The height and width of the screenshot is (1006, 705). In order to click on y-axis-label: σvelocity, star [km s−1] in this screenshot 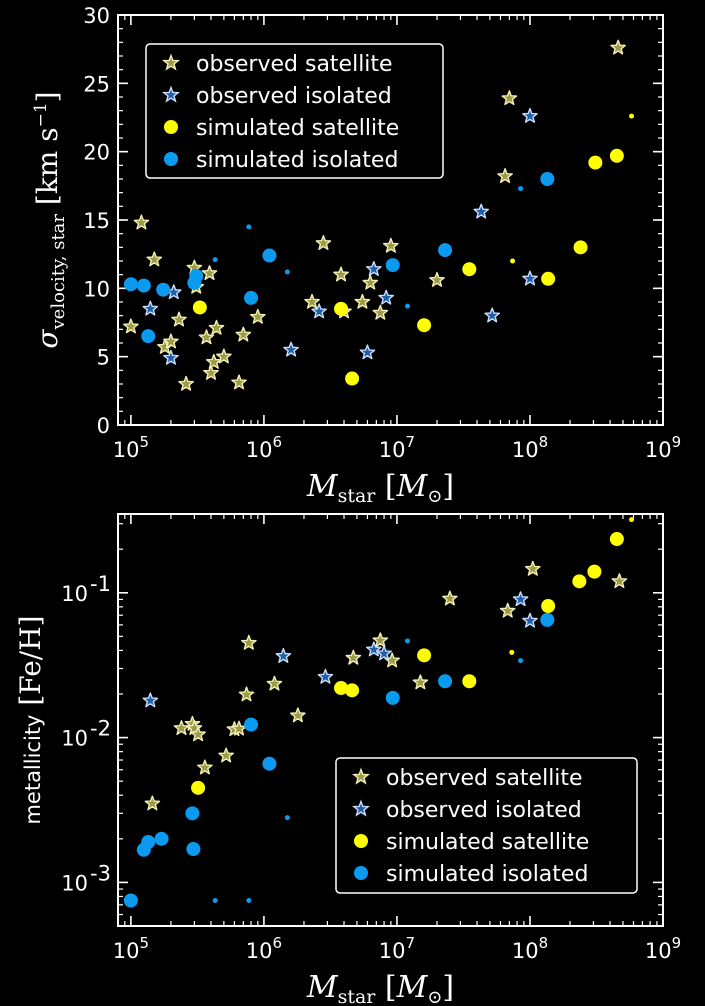, I will do `click(50, 219)`.